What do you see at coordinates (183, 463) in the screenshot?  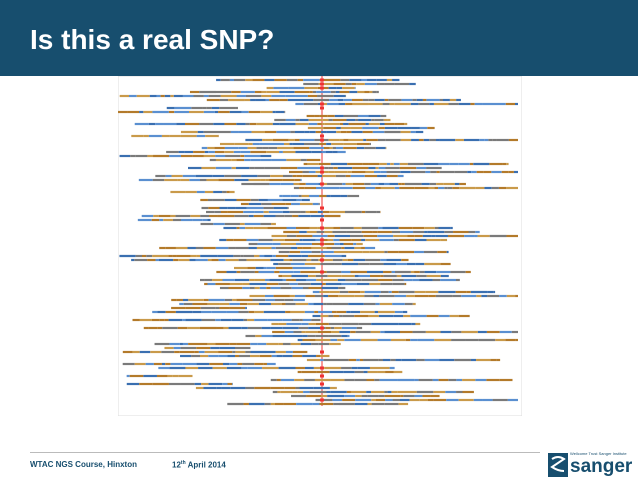 I see `date-suffix: th` at bounding box center [183, 463].